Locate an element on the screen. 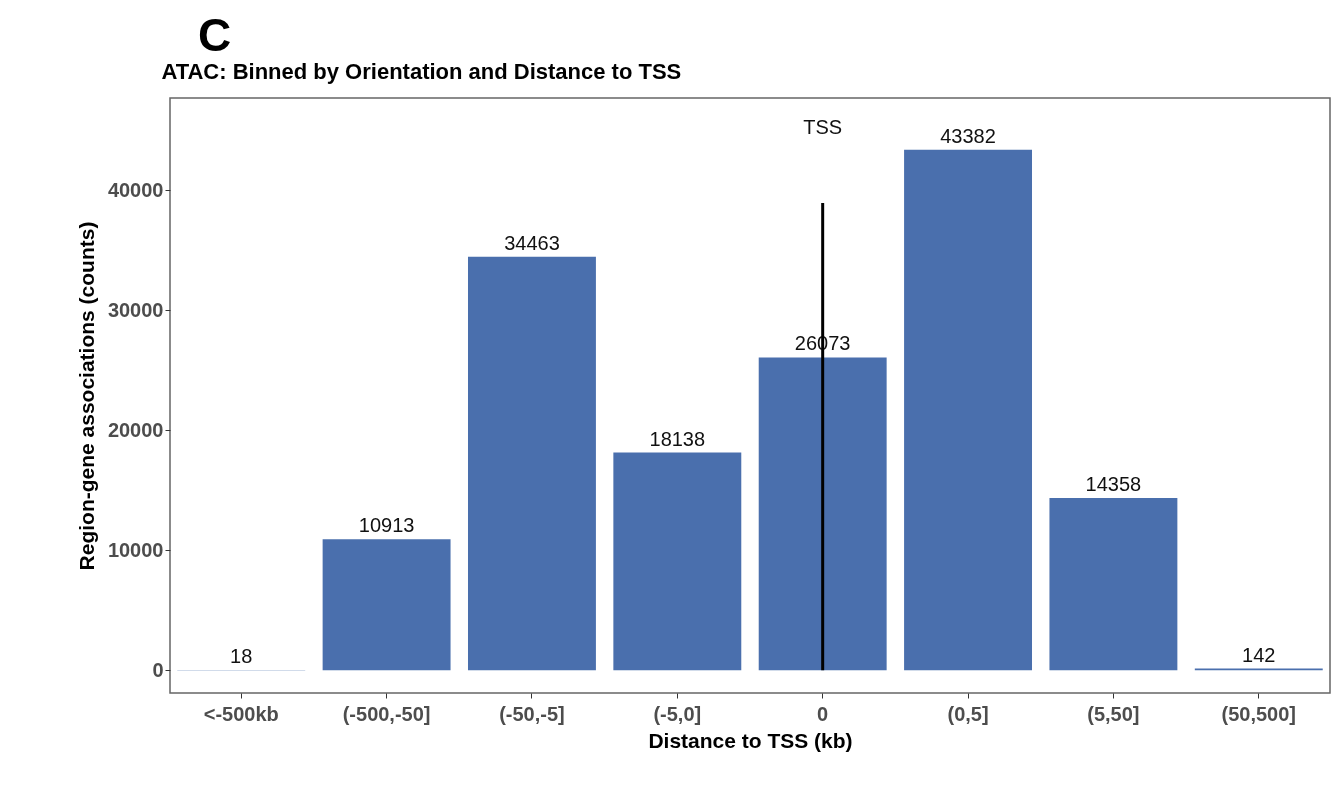 The image size is (1335, 791). x-tick-label: (-50,-5] is located at coordinates (532, 713).